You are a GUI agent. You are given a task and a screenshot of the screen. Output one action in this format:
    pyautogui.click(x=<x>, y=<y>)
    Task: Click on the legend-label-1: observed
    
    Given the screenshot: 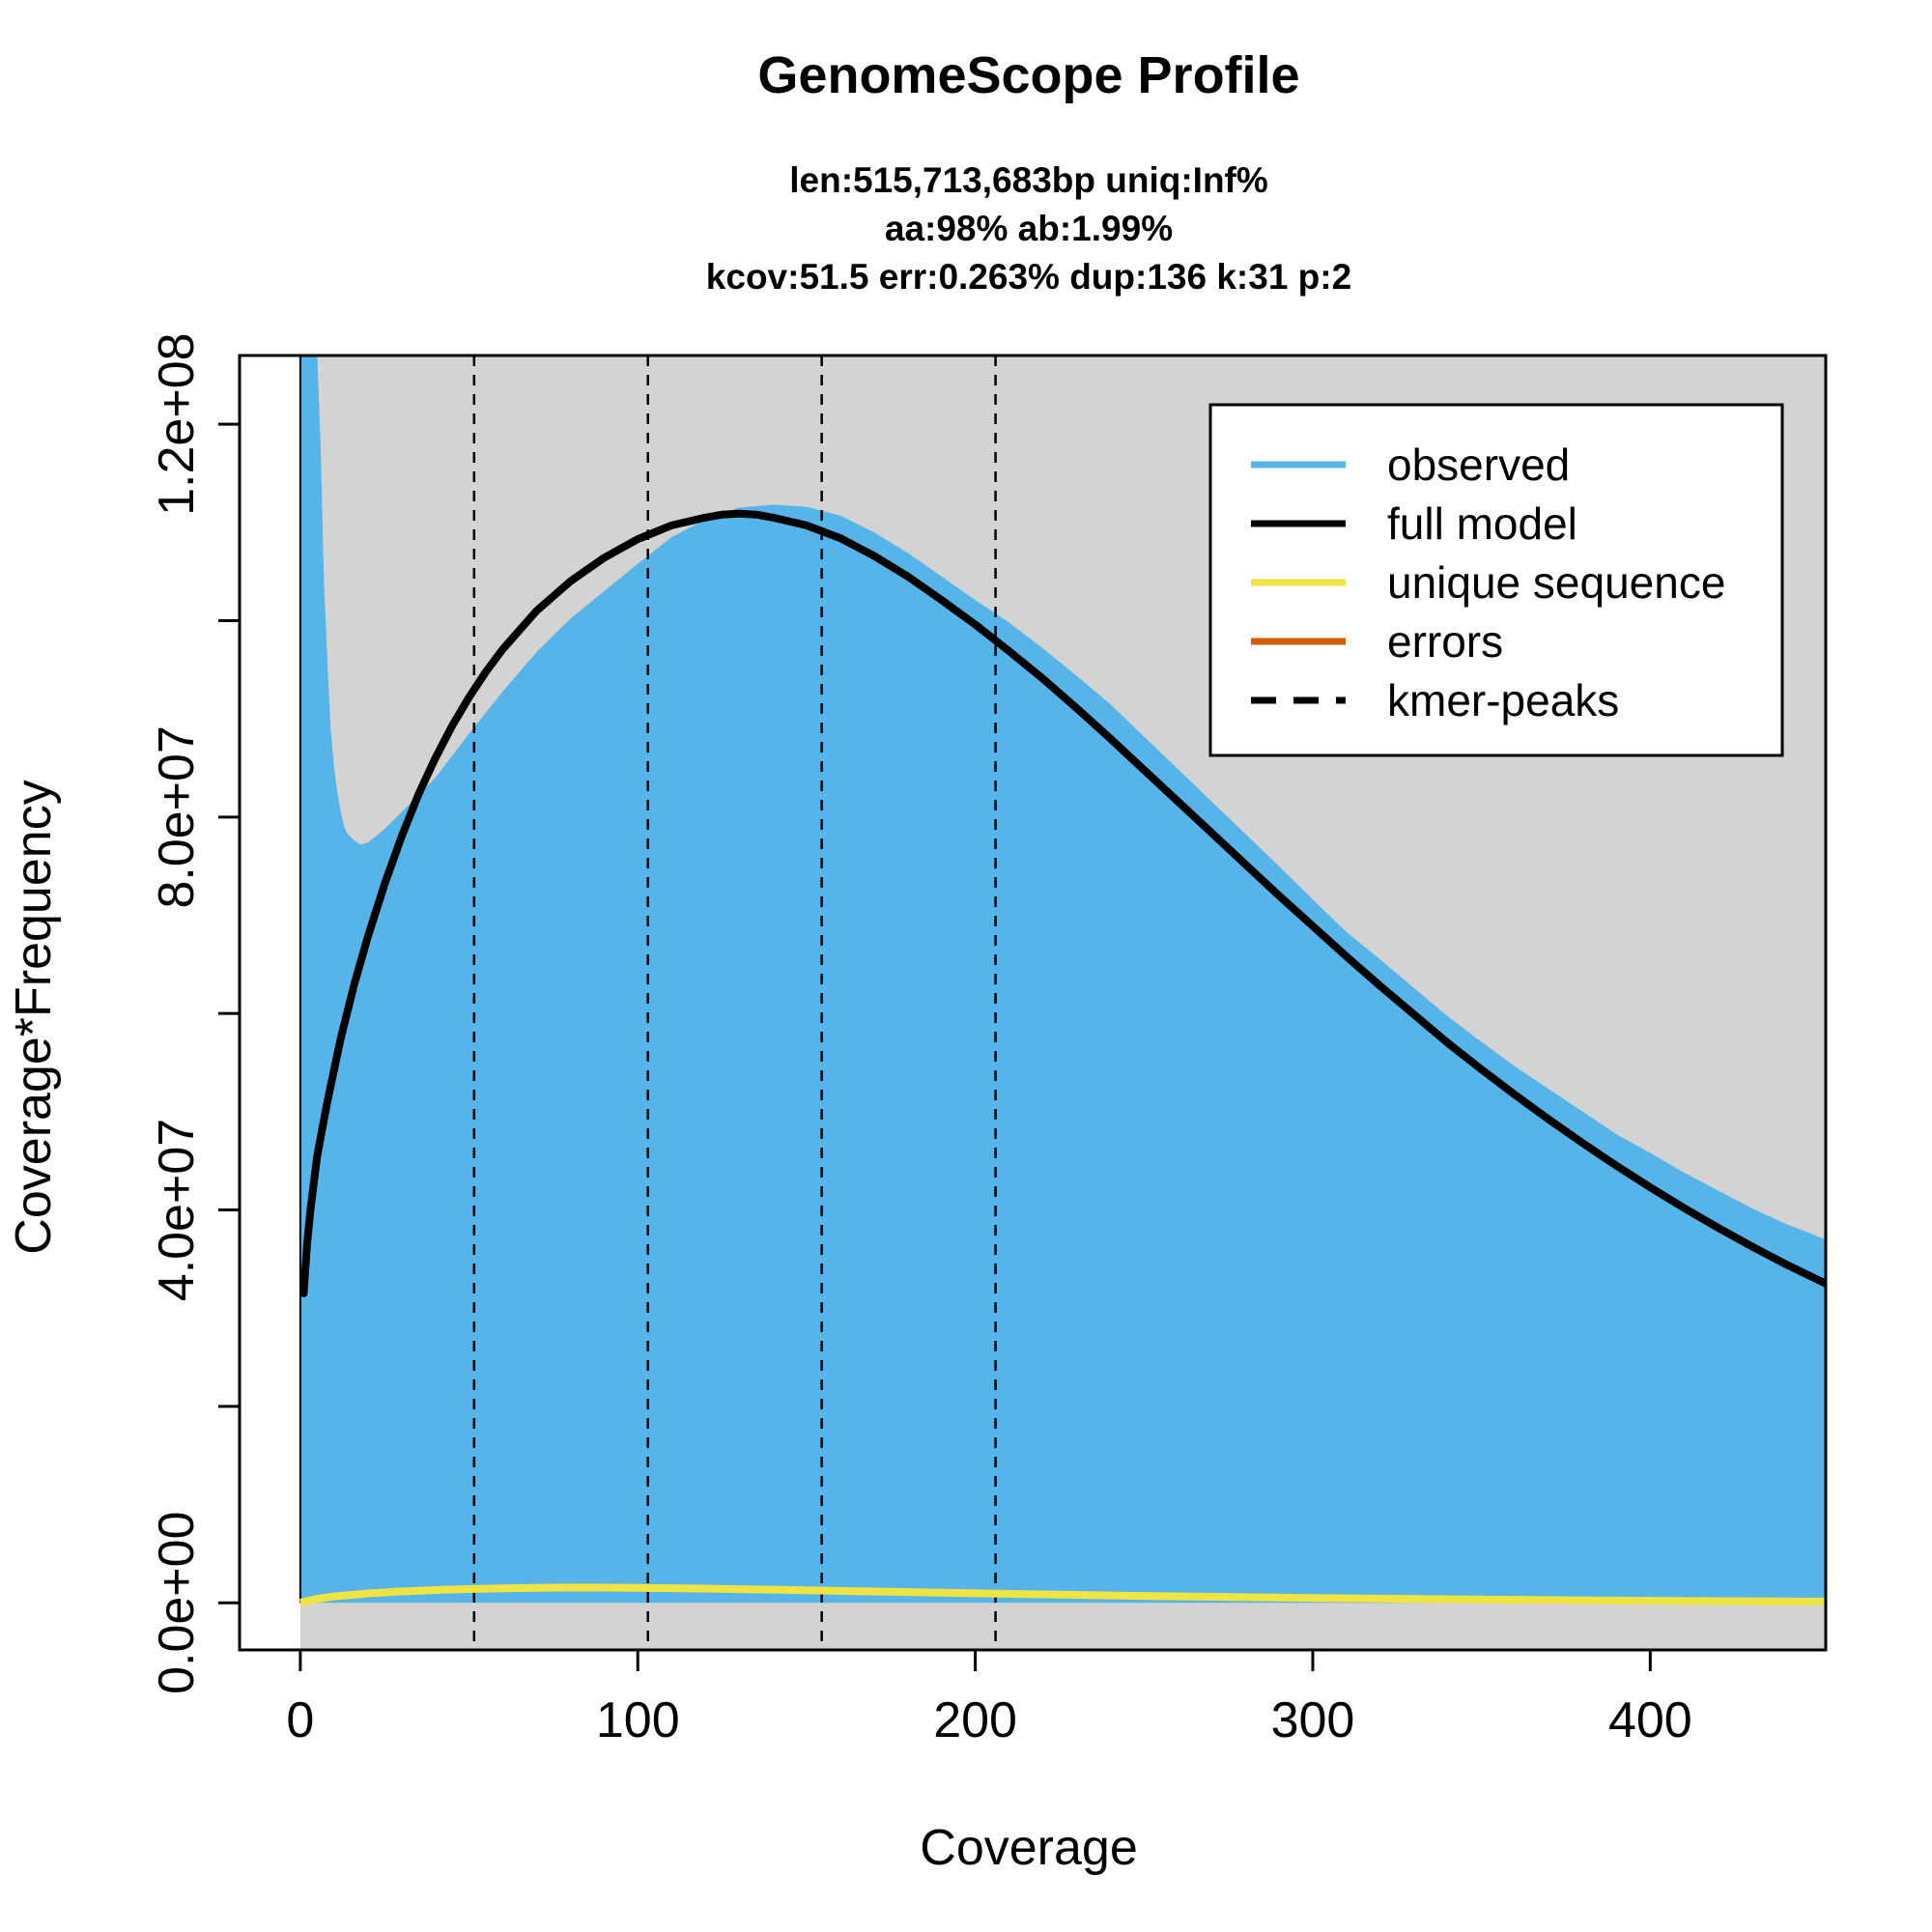 What is the action you would take?
    pyautogui.click(x=1478, y=465)
    